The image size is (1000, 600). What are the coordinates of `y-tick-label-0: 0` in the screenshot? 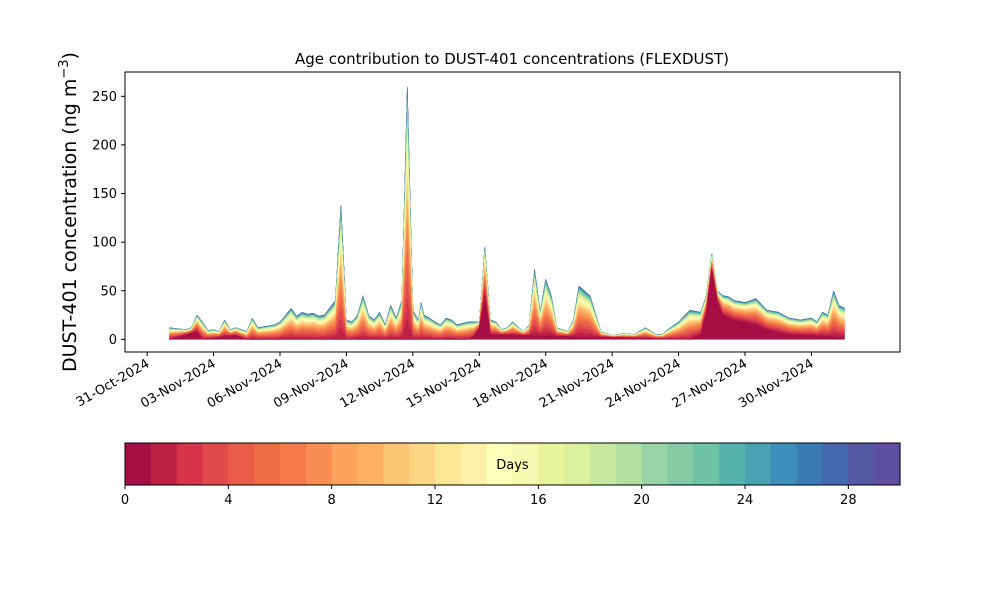 It's located at (113, 340).